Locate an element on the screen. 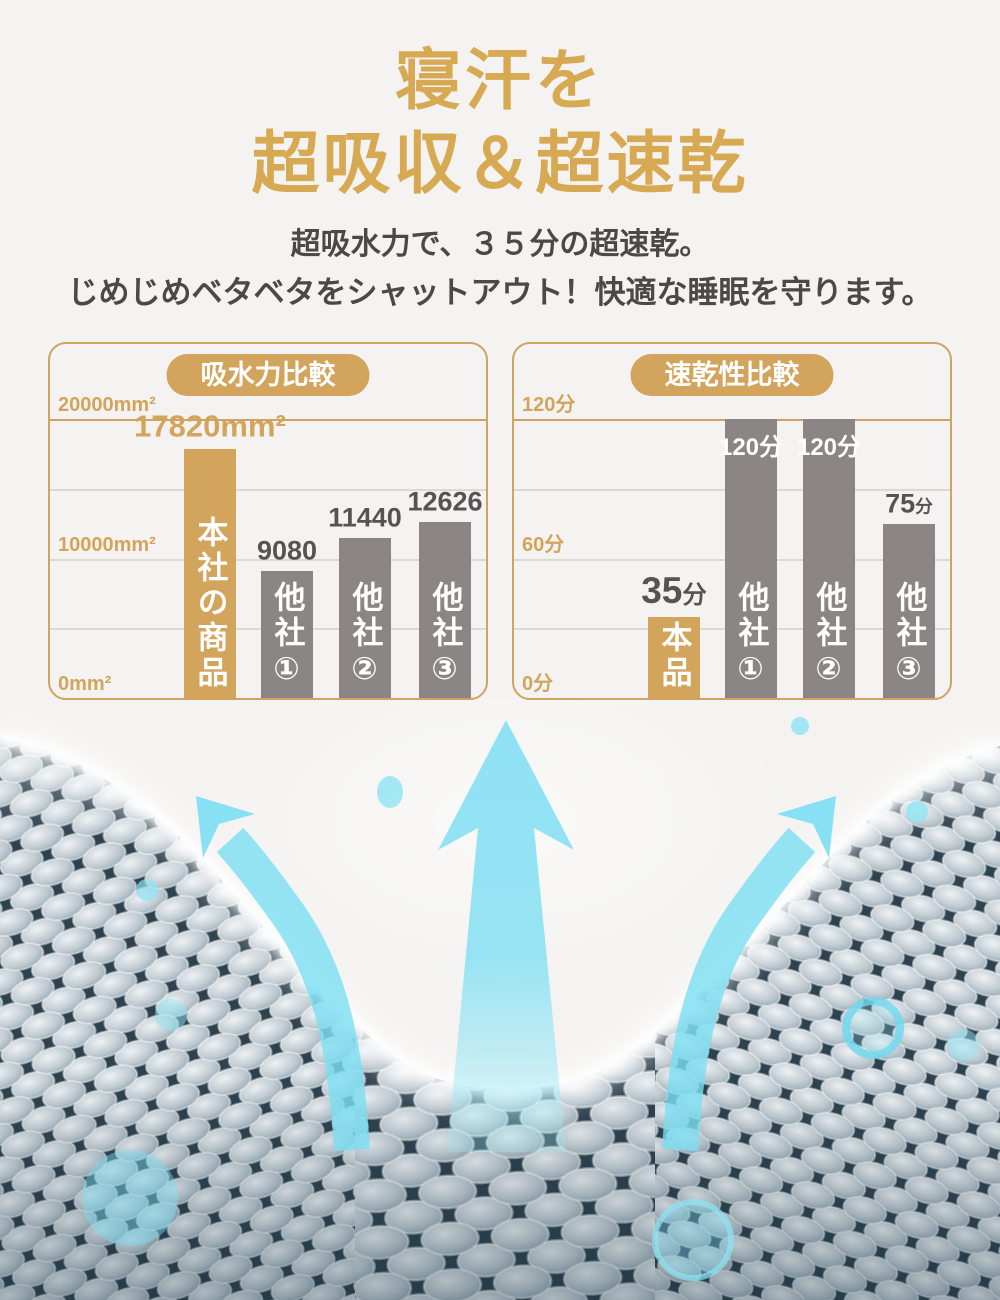 The image size is (1000, 1300). bar-value-label: 12626 is located at coordinates (445, 501).